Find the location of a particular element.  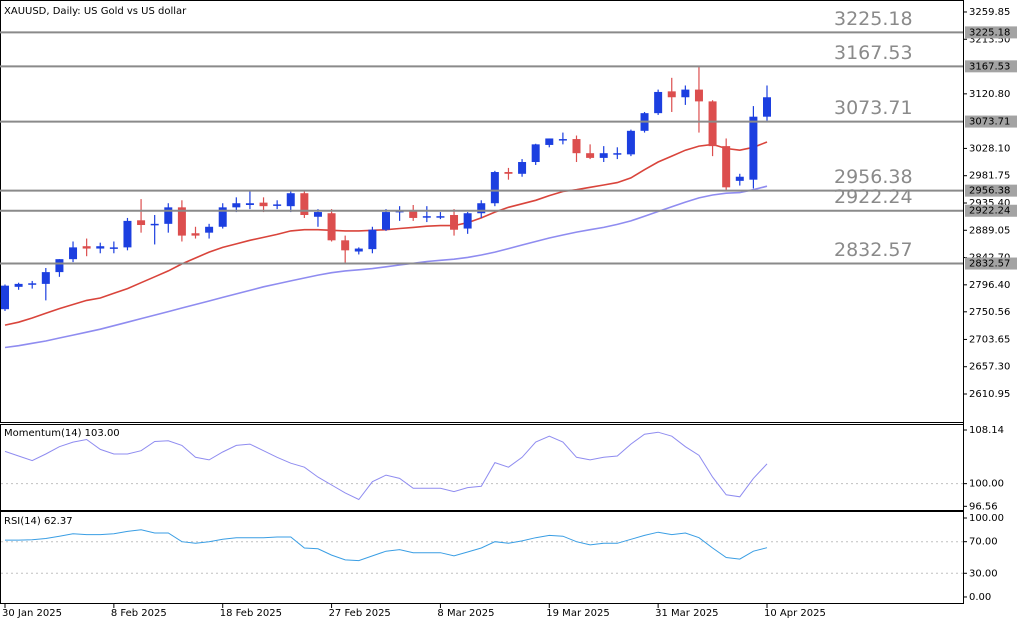

y-tick-label: 2889.05 is located at coordinates (989, 230).